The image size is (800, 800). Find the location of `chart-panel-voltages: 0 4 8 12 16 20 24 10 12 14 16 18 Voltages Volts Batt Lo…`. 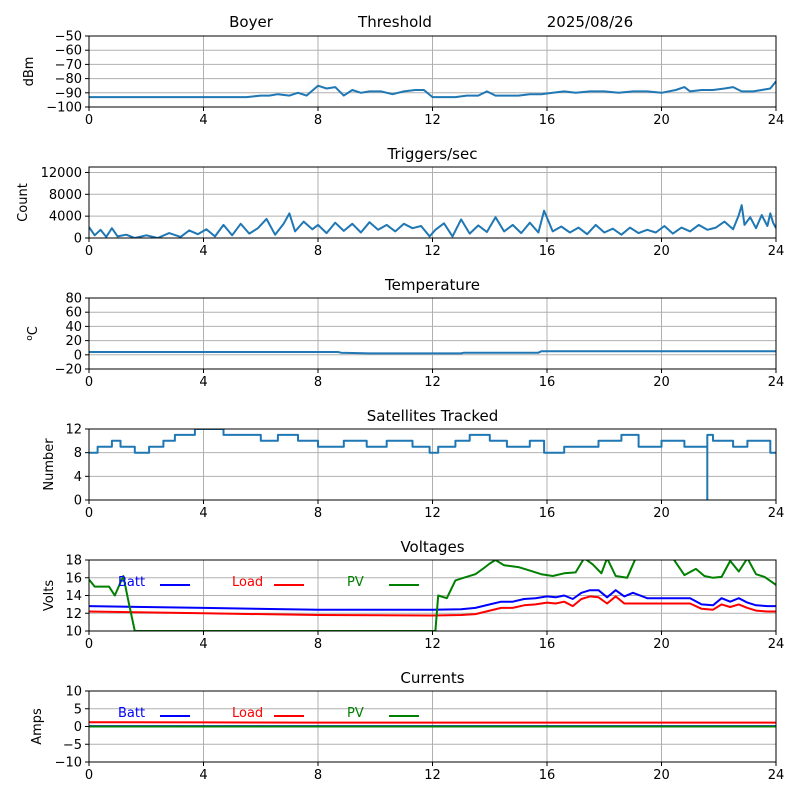

chart-panel-voltages: 0 4 8 12 16 20 24 10 12 14 16 18 Voltages Volts Batt Lo… is located at coordinates (413, 595).